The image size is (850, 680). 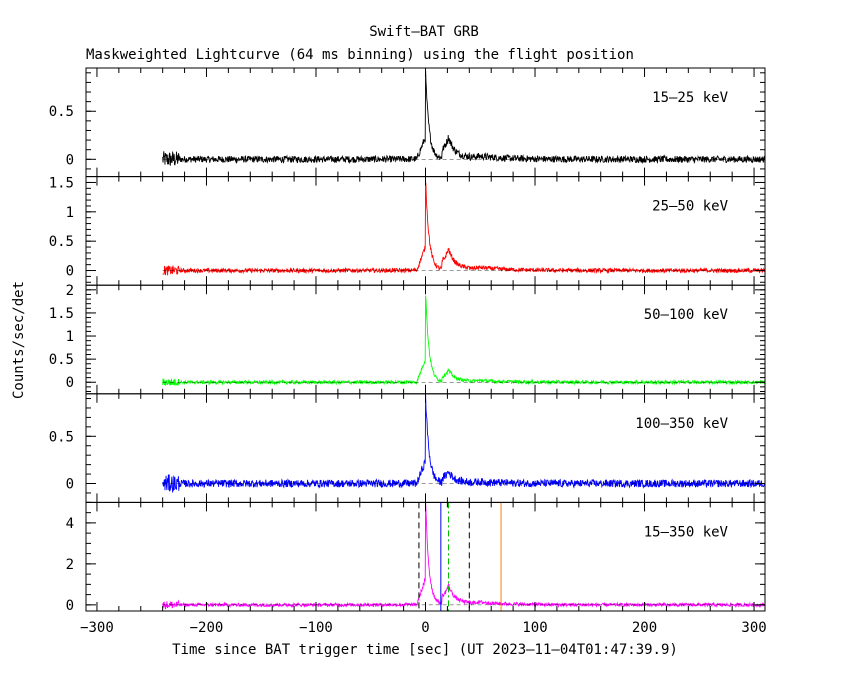 I want to click on band-label: 50–100 keV, so click(x=686, y=315).